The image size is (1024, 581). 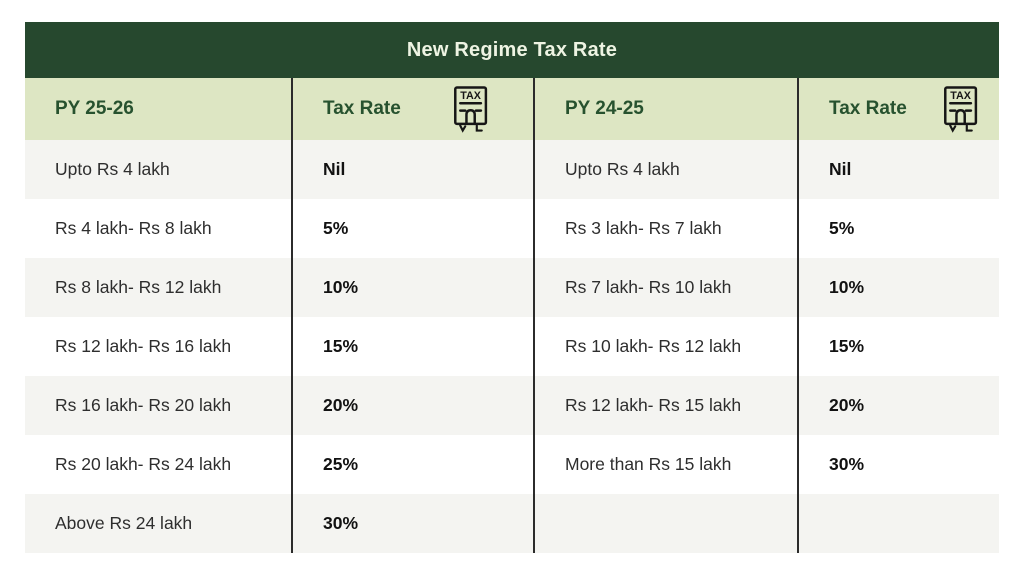 What do you see at coordinates (665, 109) in the screenshot?
I see `column-header-py-24-25: PY 24-25` at bounding box center [665, 109].